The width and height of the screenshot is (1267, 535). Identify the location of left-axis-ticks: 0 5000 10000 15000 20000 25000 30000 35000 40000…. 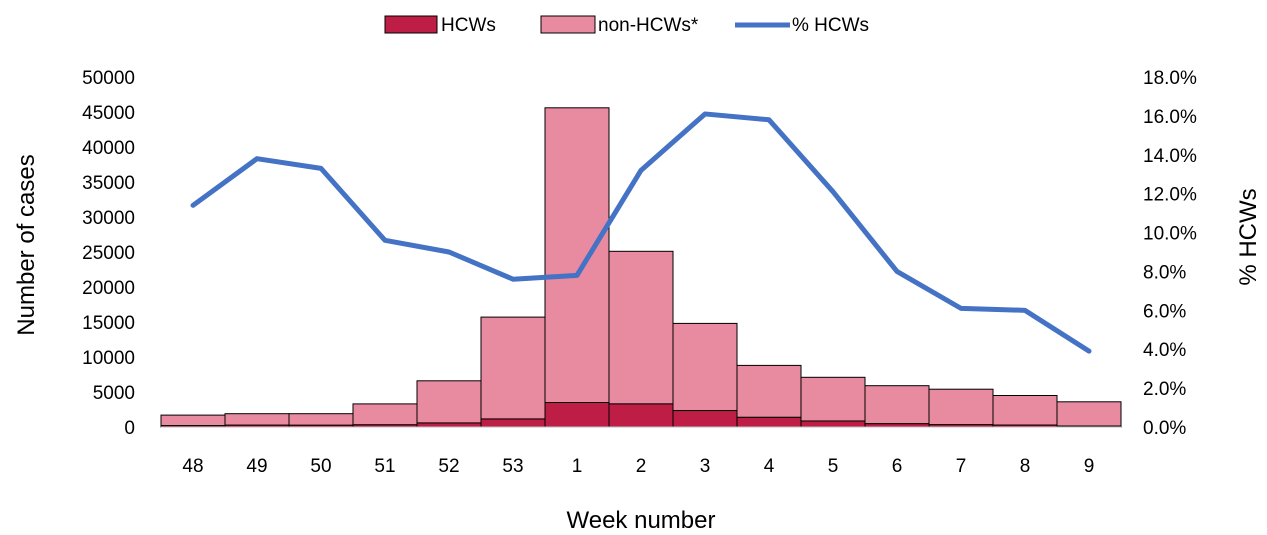
(108, 253).